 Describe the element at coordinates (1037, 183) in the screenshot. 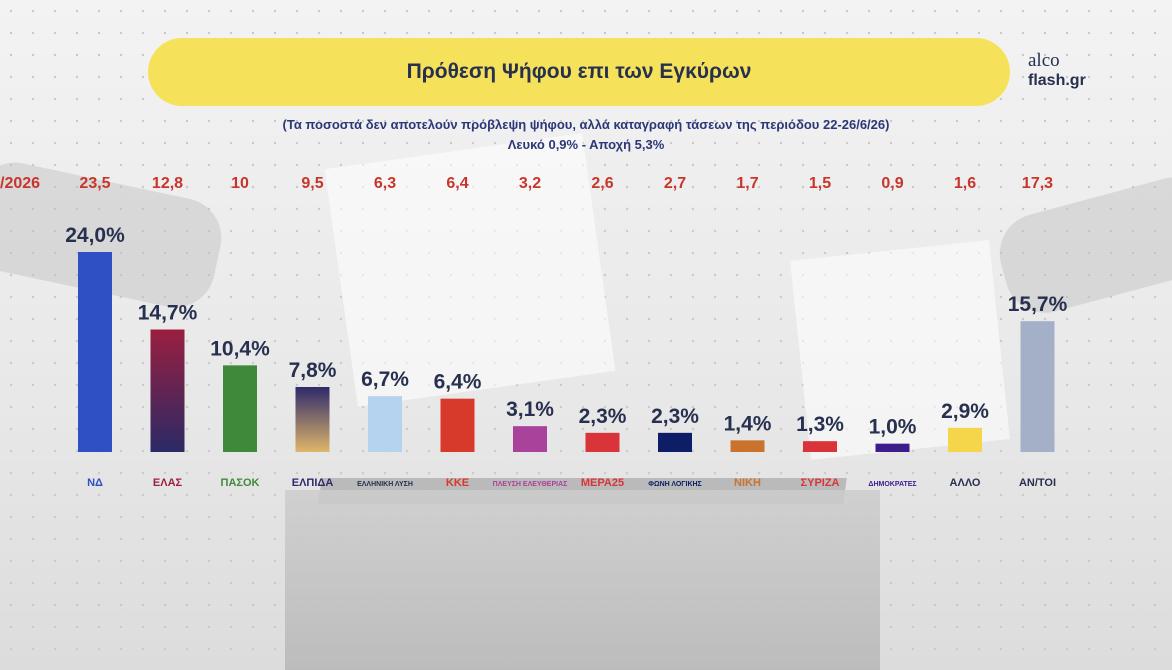

I see `previous-value-14: 17,3` at that location.